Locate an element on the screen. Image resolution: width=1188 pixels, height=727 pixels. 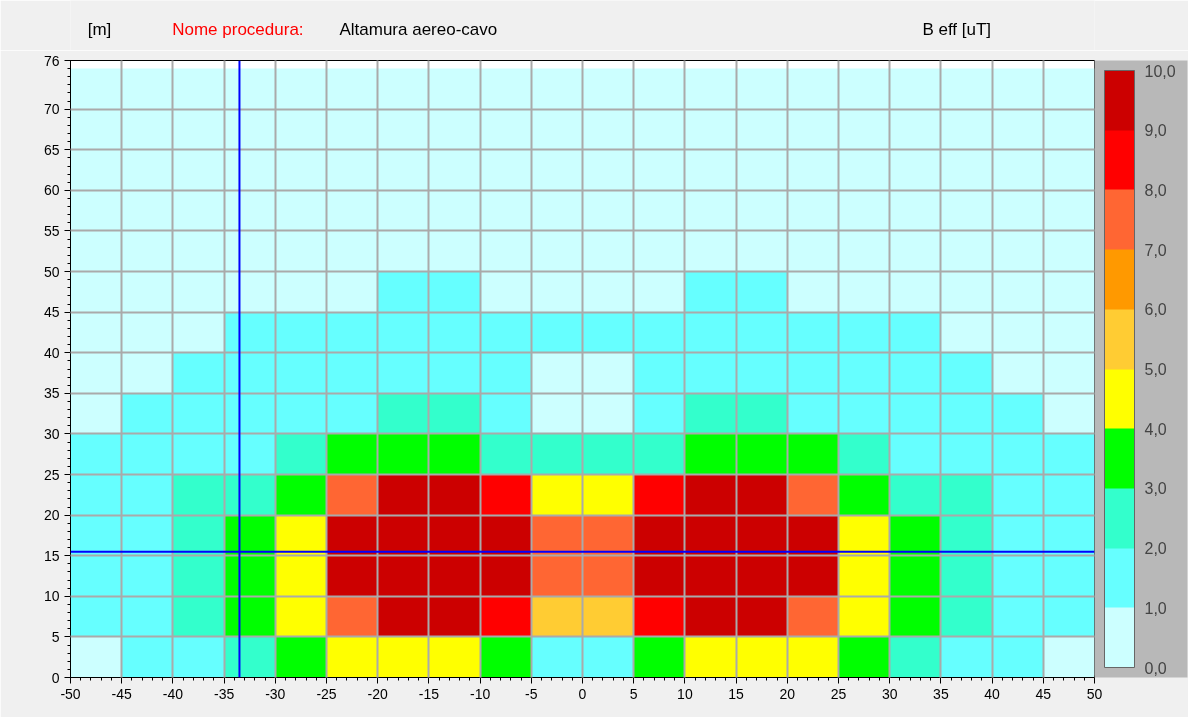
color-bar-label: 9,0 is located at coordinates (1155, 131).